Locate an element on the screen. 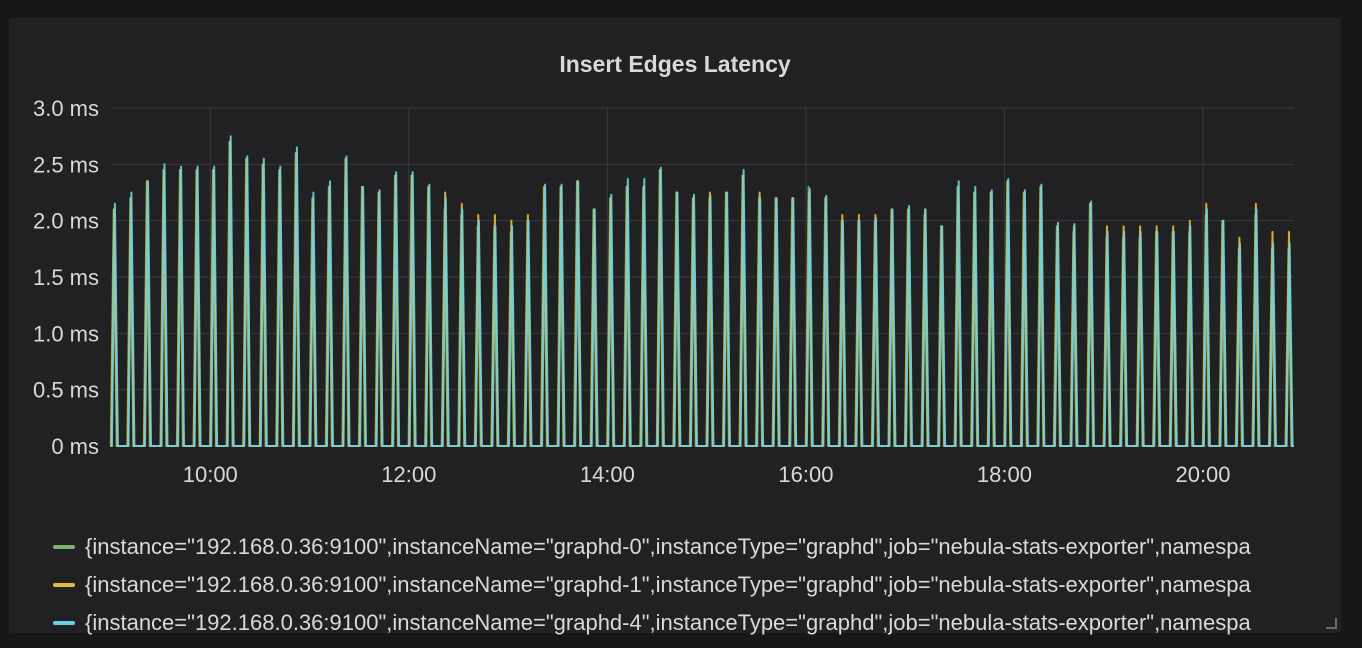  y-tick-label: 2.5 ms is located at coordinates (66, 164).